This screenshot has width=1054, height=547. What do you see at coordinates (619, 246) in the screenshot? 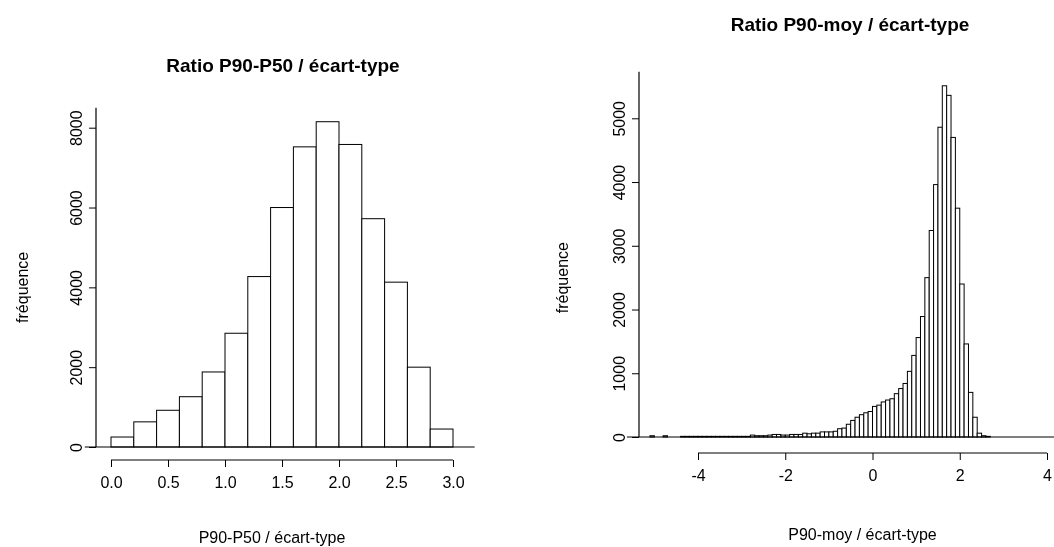
I see `y-tick-label: 3000` at bounding box center [619, 246].